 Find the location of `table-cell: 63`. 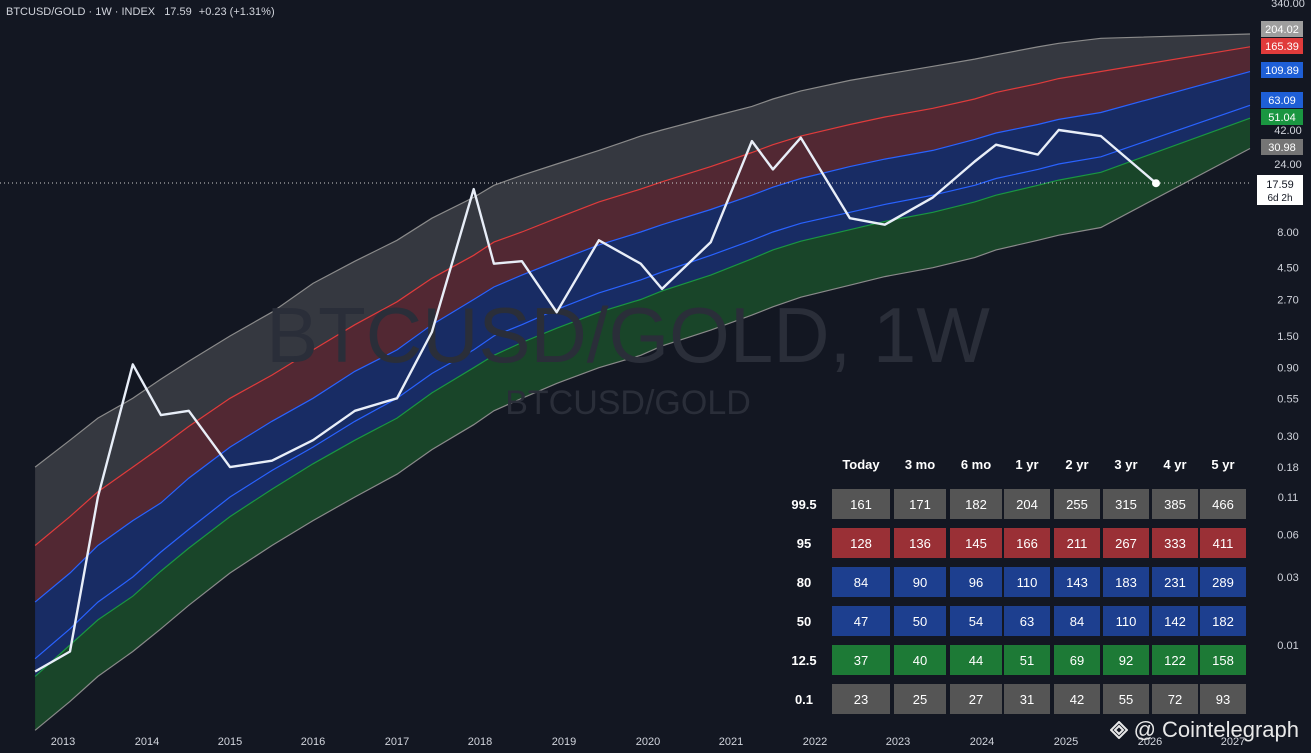

table-cell: 63 is located at coordinates (1027, 621).